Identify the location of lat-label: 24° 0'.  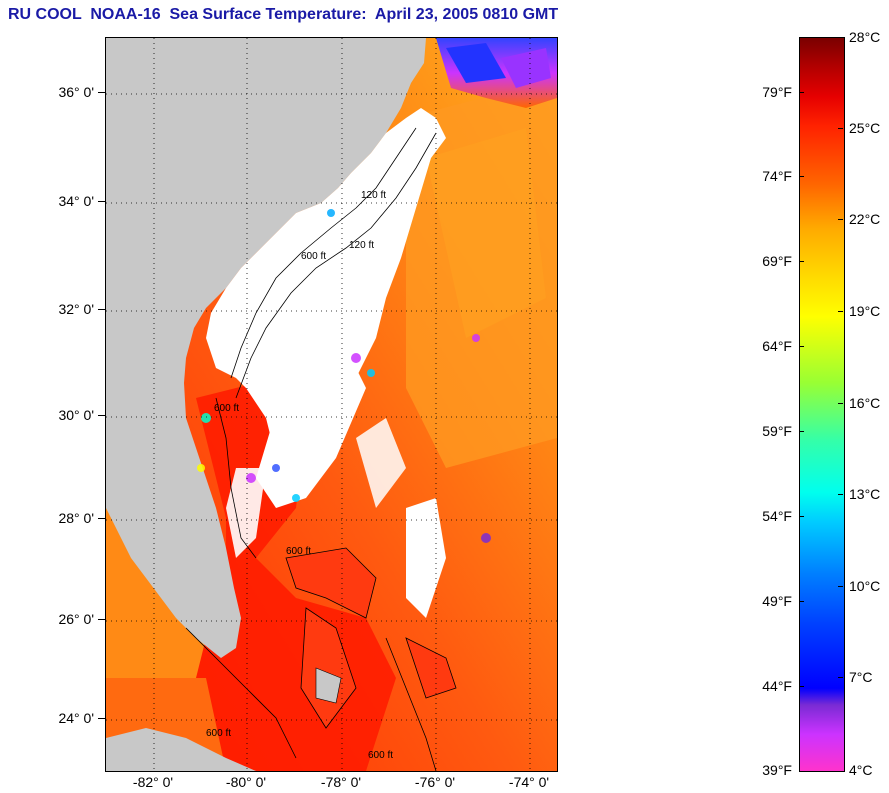
(76, 718).